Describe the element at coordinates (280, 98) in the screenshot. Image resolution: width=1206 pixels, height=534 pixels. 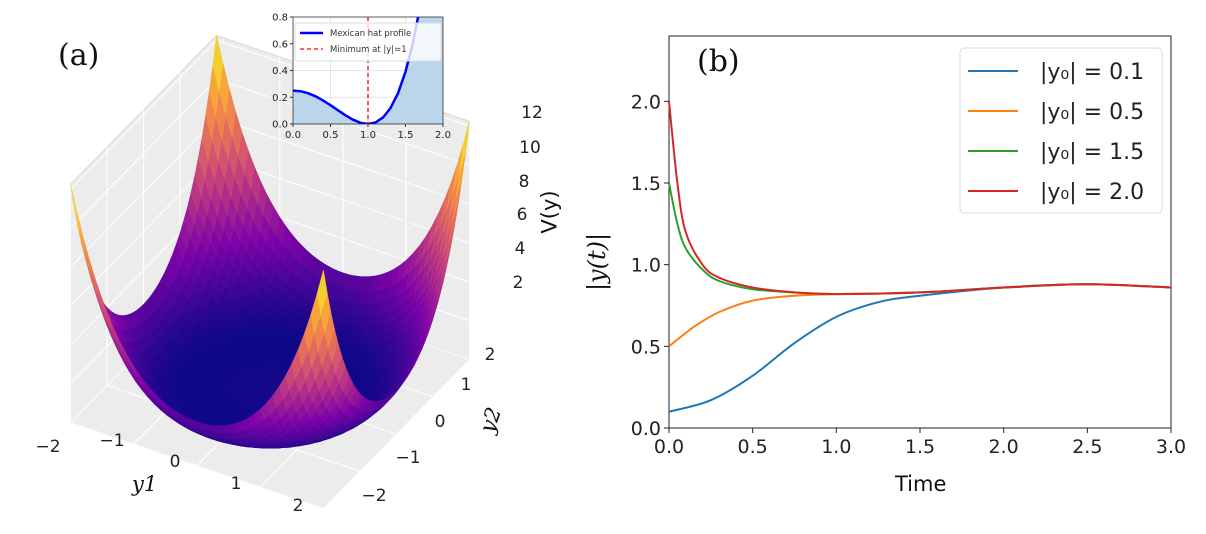
I see `inset-y-tick-label: 0.2` at that location.